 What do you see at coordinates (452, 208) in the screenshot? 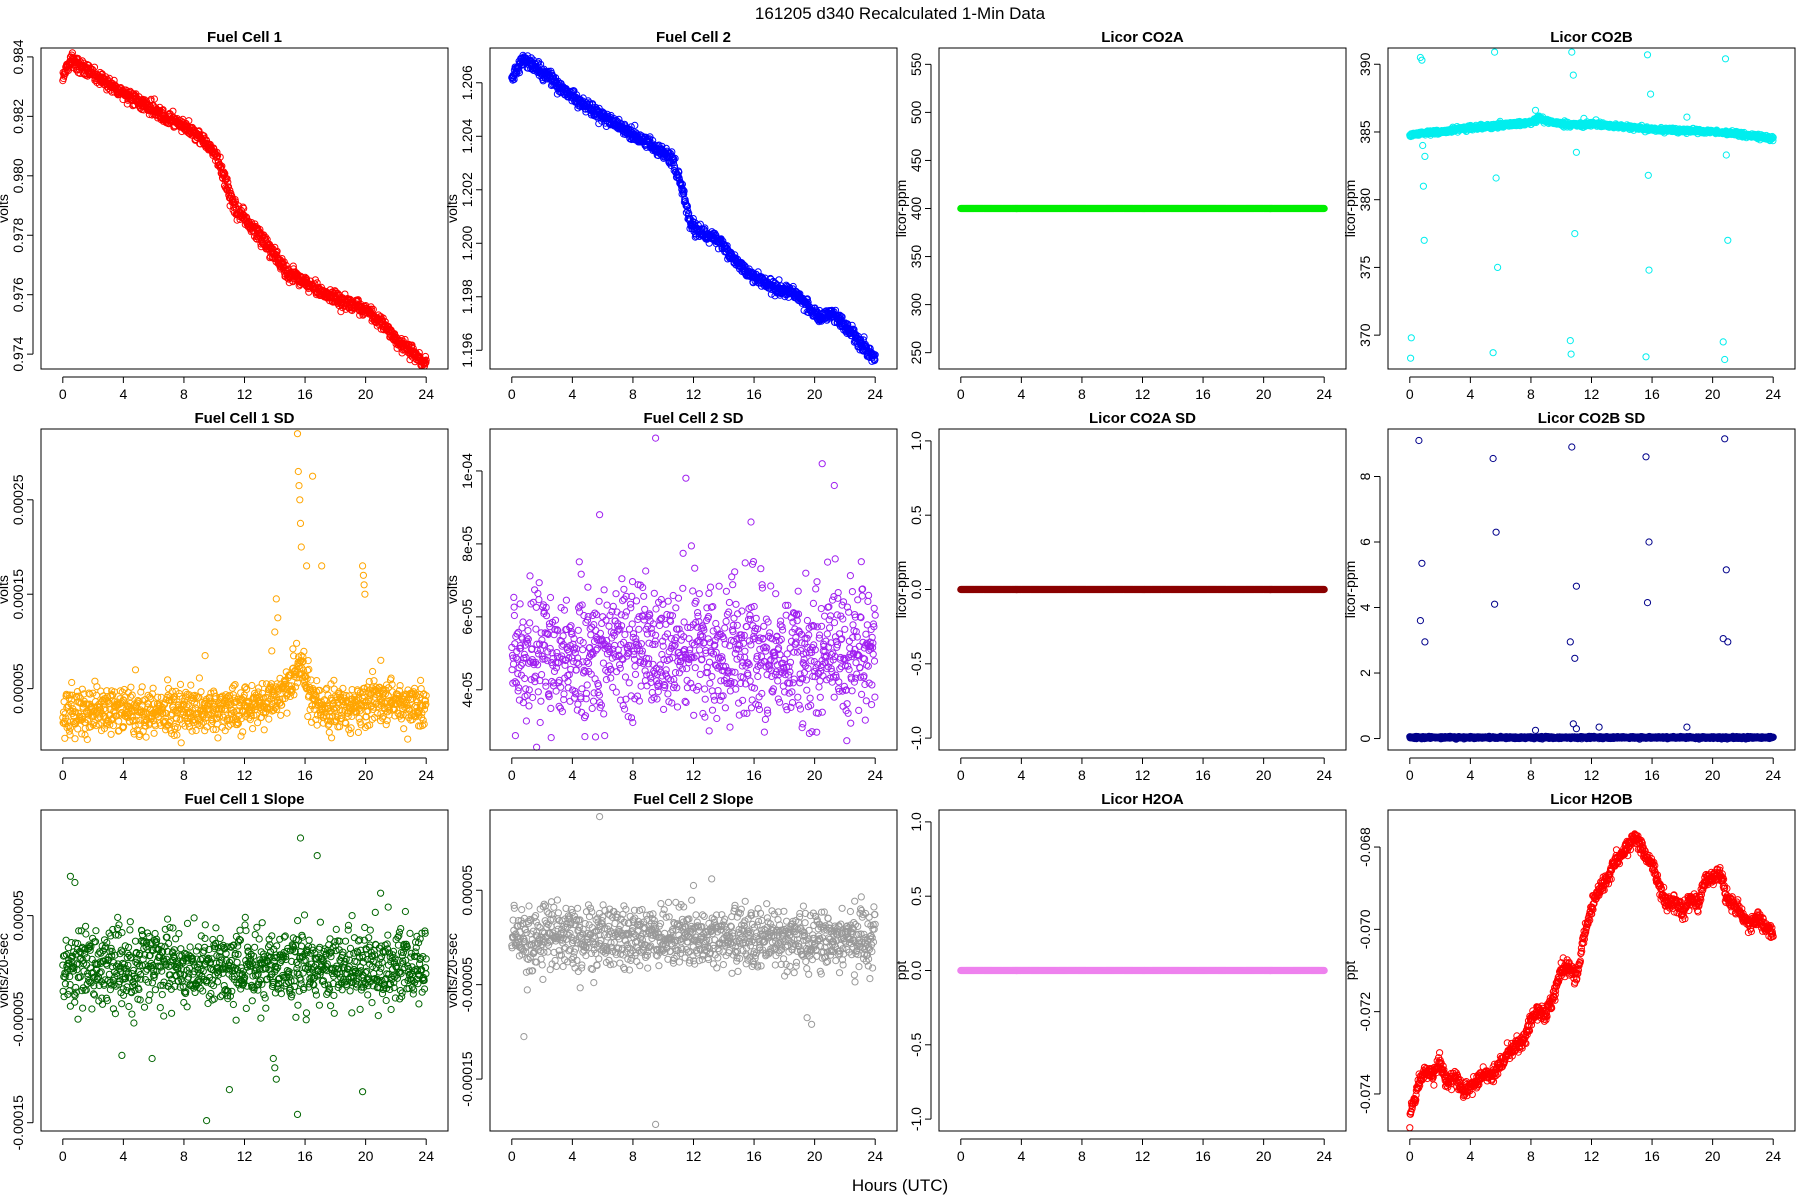
I see `y-axis-label: volts` at bounding box center [452, 208].